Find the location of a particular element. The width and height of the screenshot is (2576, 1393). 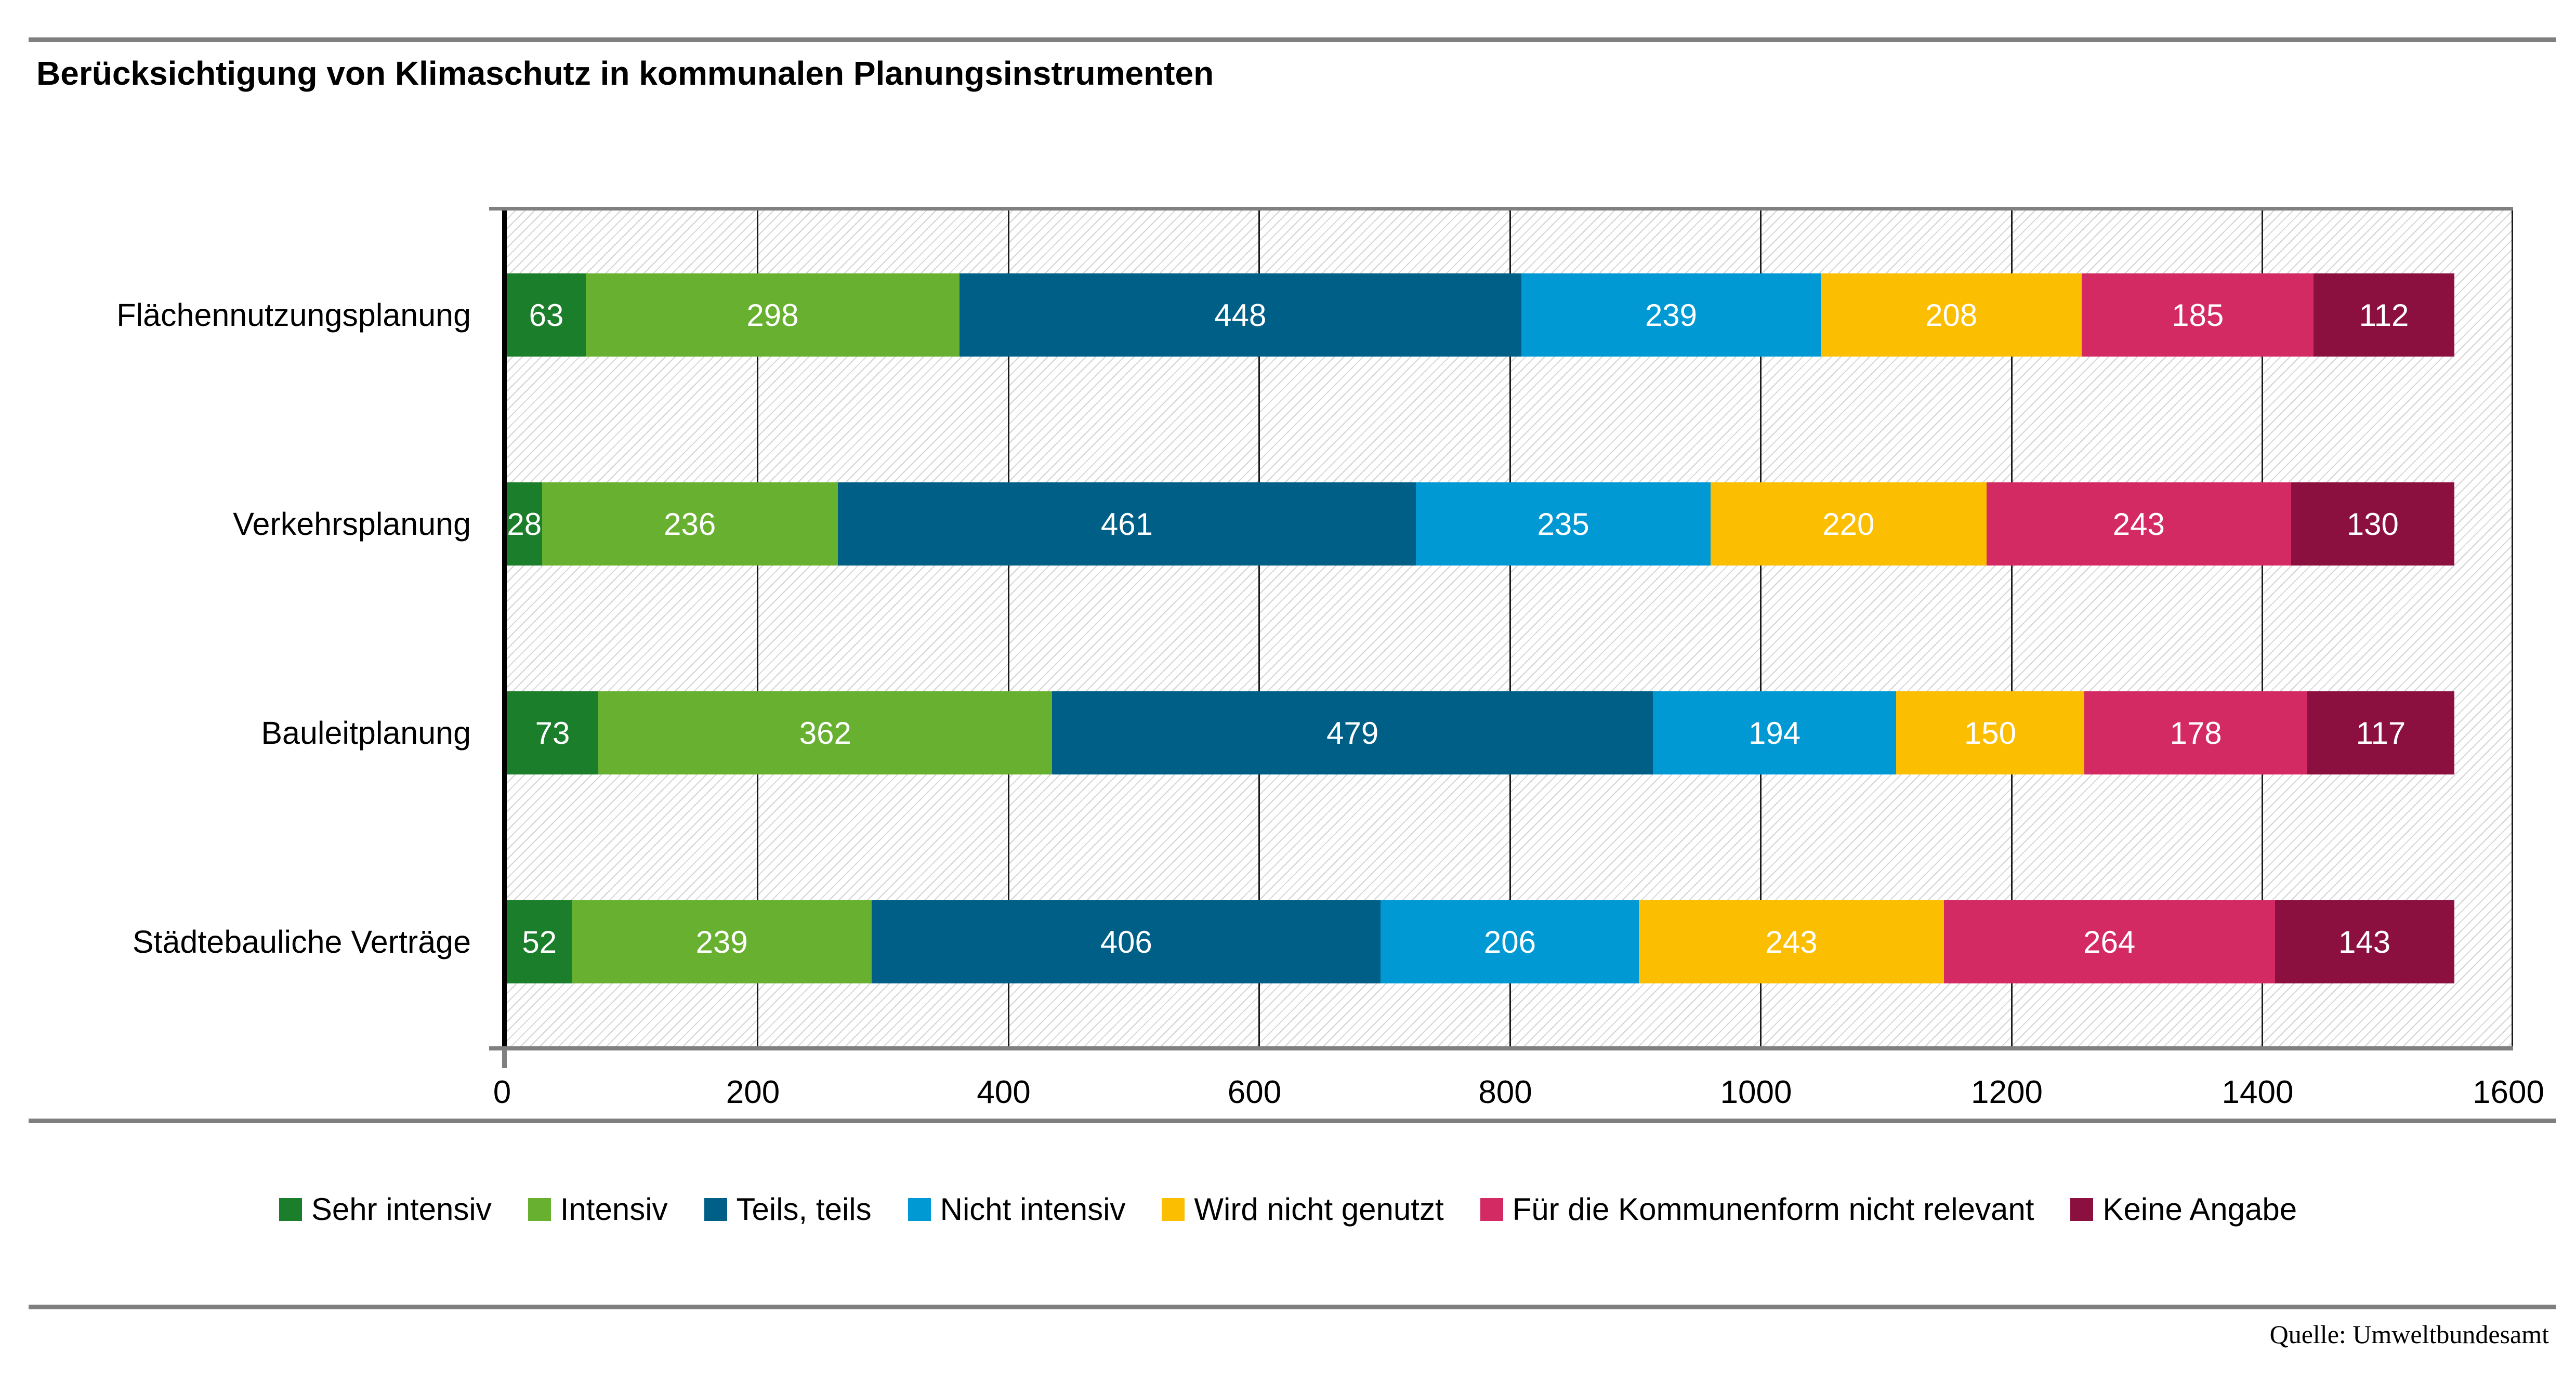

bar-row: 73 362 479 194 150 178 117 is located at coordinates (1510, 732).